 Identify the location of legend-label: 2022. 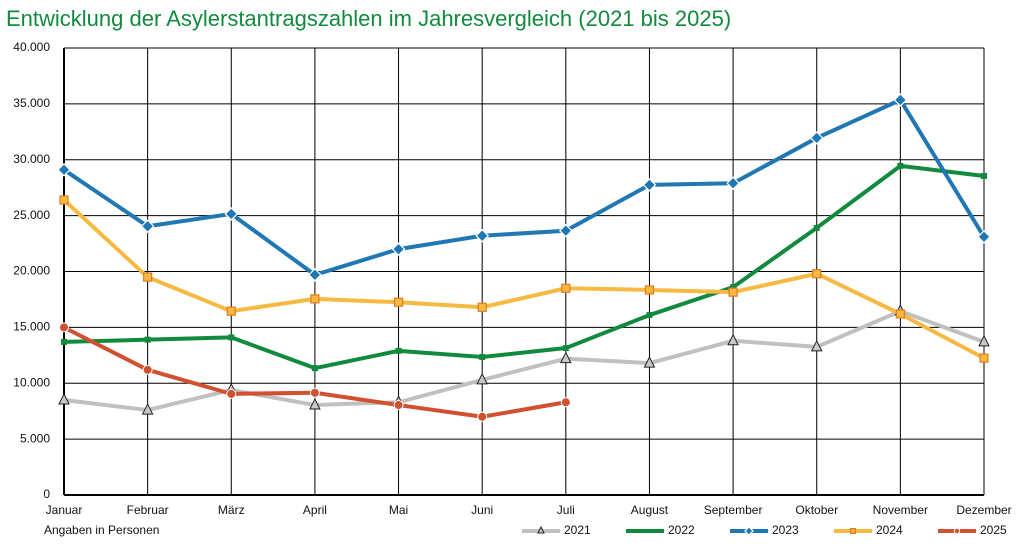
(681, 530).